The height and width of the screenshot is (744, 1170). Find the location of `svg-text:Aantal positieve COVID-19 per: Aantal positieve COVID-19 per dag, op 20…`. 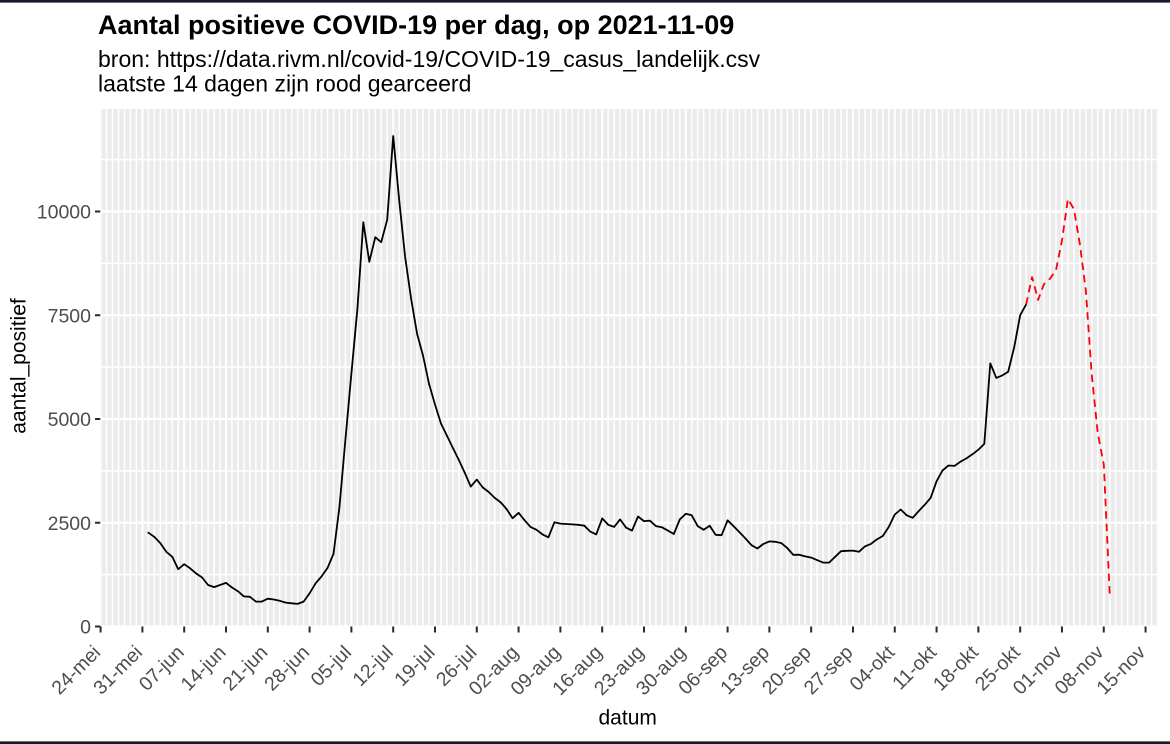

svg-text:Aantal positieve COVID-19 per: Aantal positieve COVID-19 per dag, op 20… is located at coordinates (416, 25).